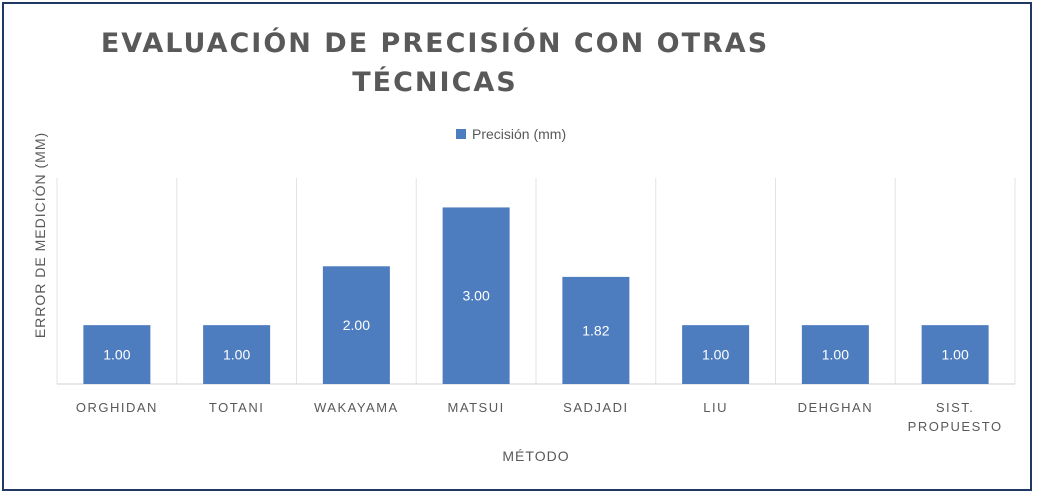 The height and width of the screenshot is (497, 1038). I want to click on x-tick-label: MATSUI, so click(476, 407).